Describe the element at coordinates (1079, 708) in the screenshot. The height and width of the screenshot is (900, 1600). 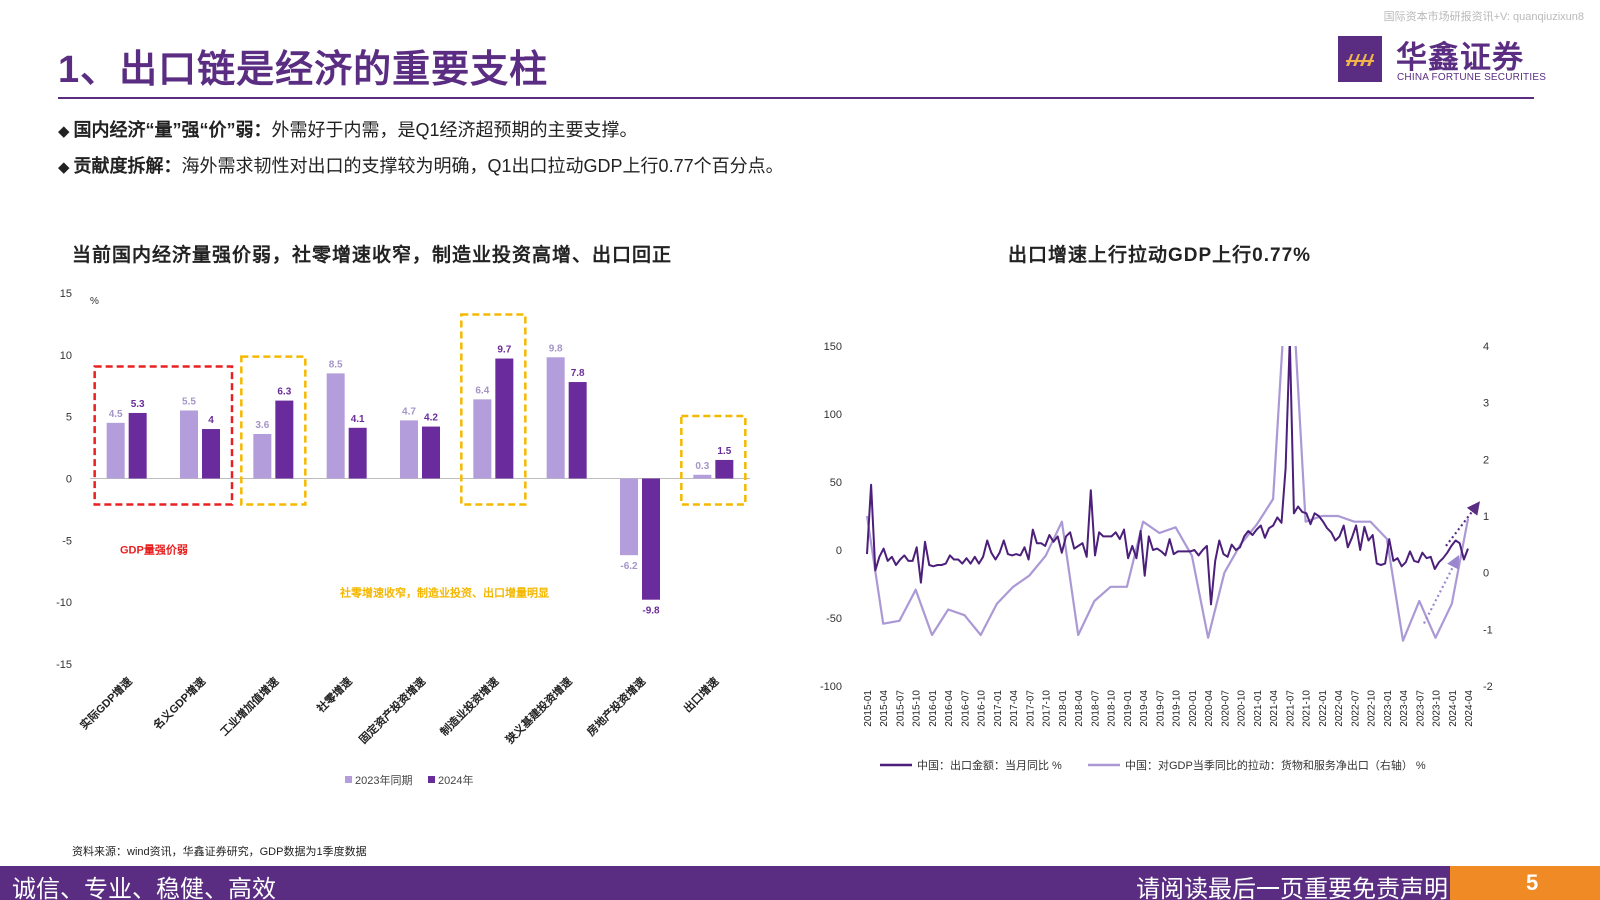
I see `x-tick-label: 2018-04` at that location.